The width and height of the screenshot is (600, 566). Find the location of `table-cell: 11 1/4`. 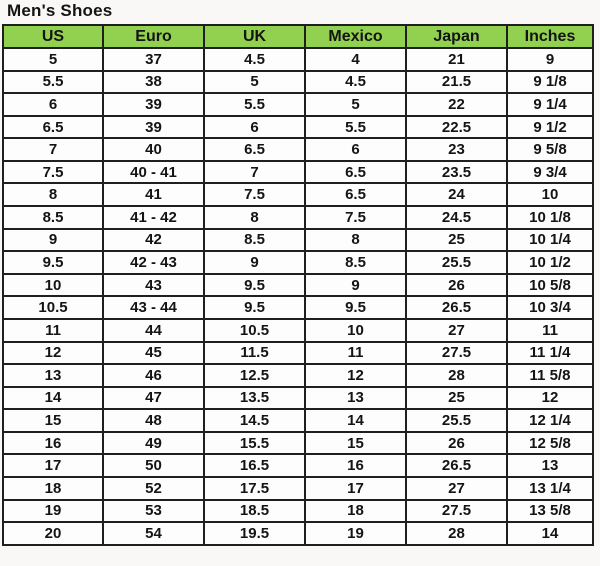

table-cell: 11 1/4 is located at coordinates (550, 353).